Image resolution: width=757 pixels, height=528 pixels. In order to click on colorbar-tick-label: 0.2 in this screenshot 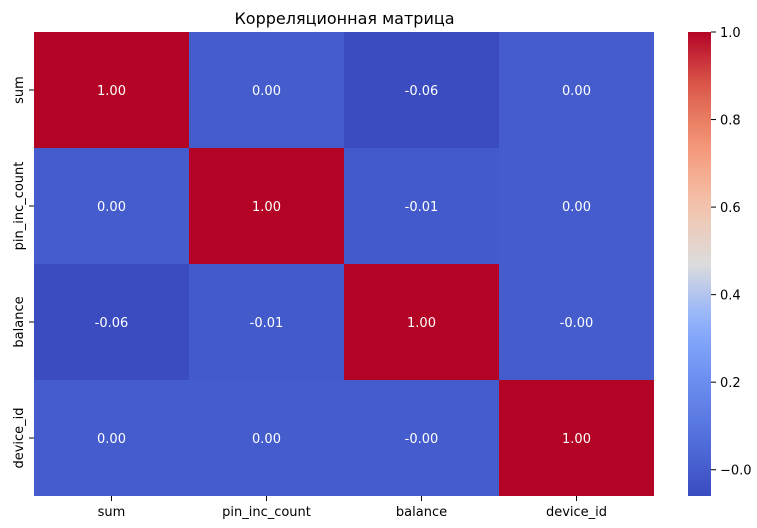, I will do `click(730, 383)`.